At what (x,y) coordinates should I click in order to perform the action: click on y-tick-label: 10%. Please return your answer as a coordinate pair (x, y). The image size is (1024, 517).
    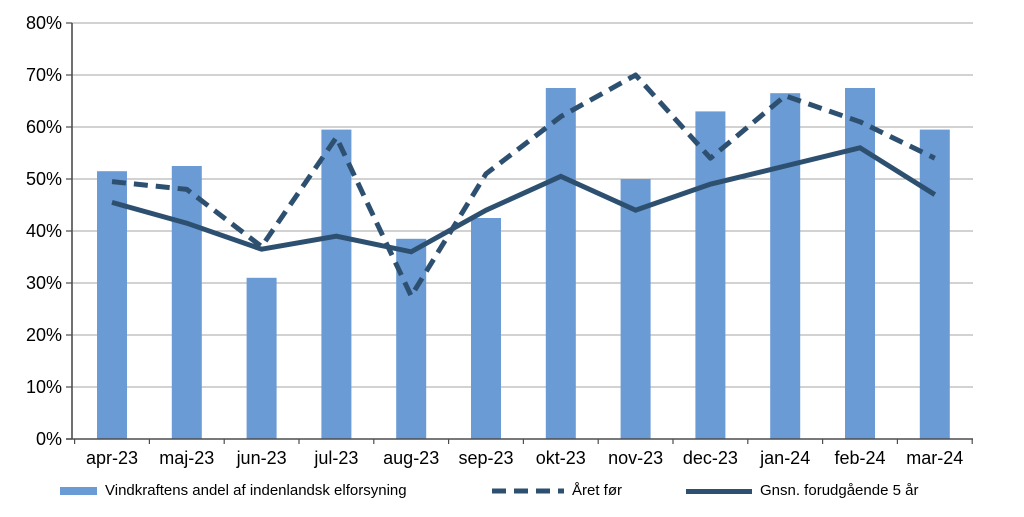
    Looking at the image, I should click on (44, 387).